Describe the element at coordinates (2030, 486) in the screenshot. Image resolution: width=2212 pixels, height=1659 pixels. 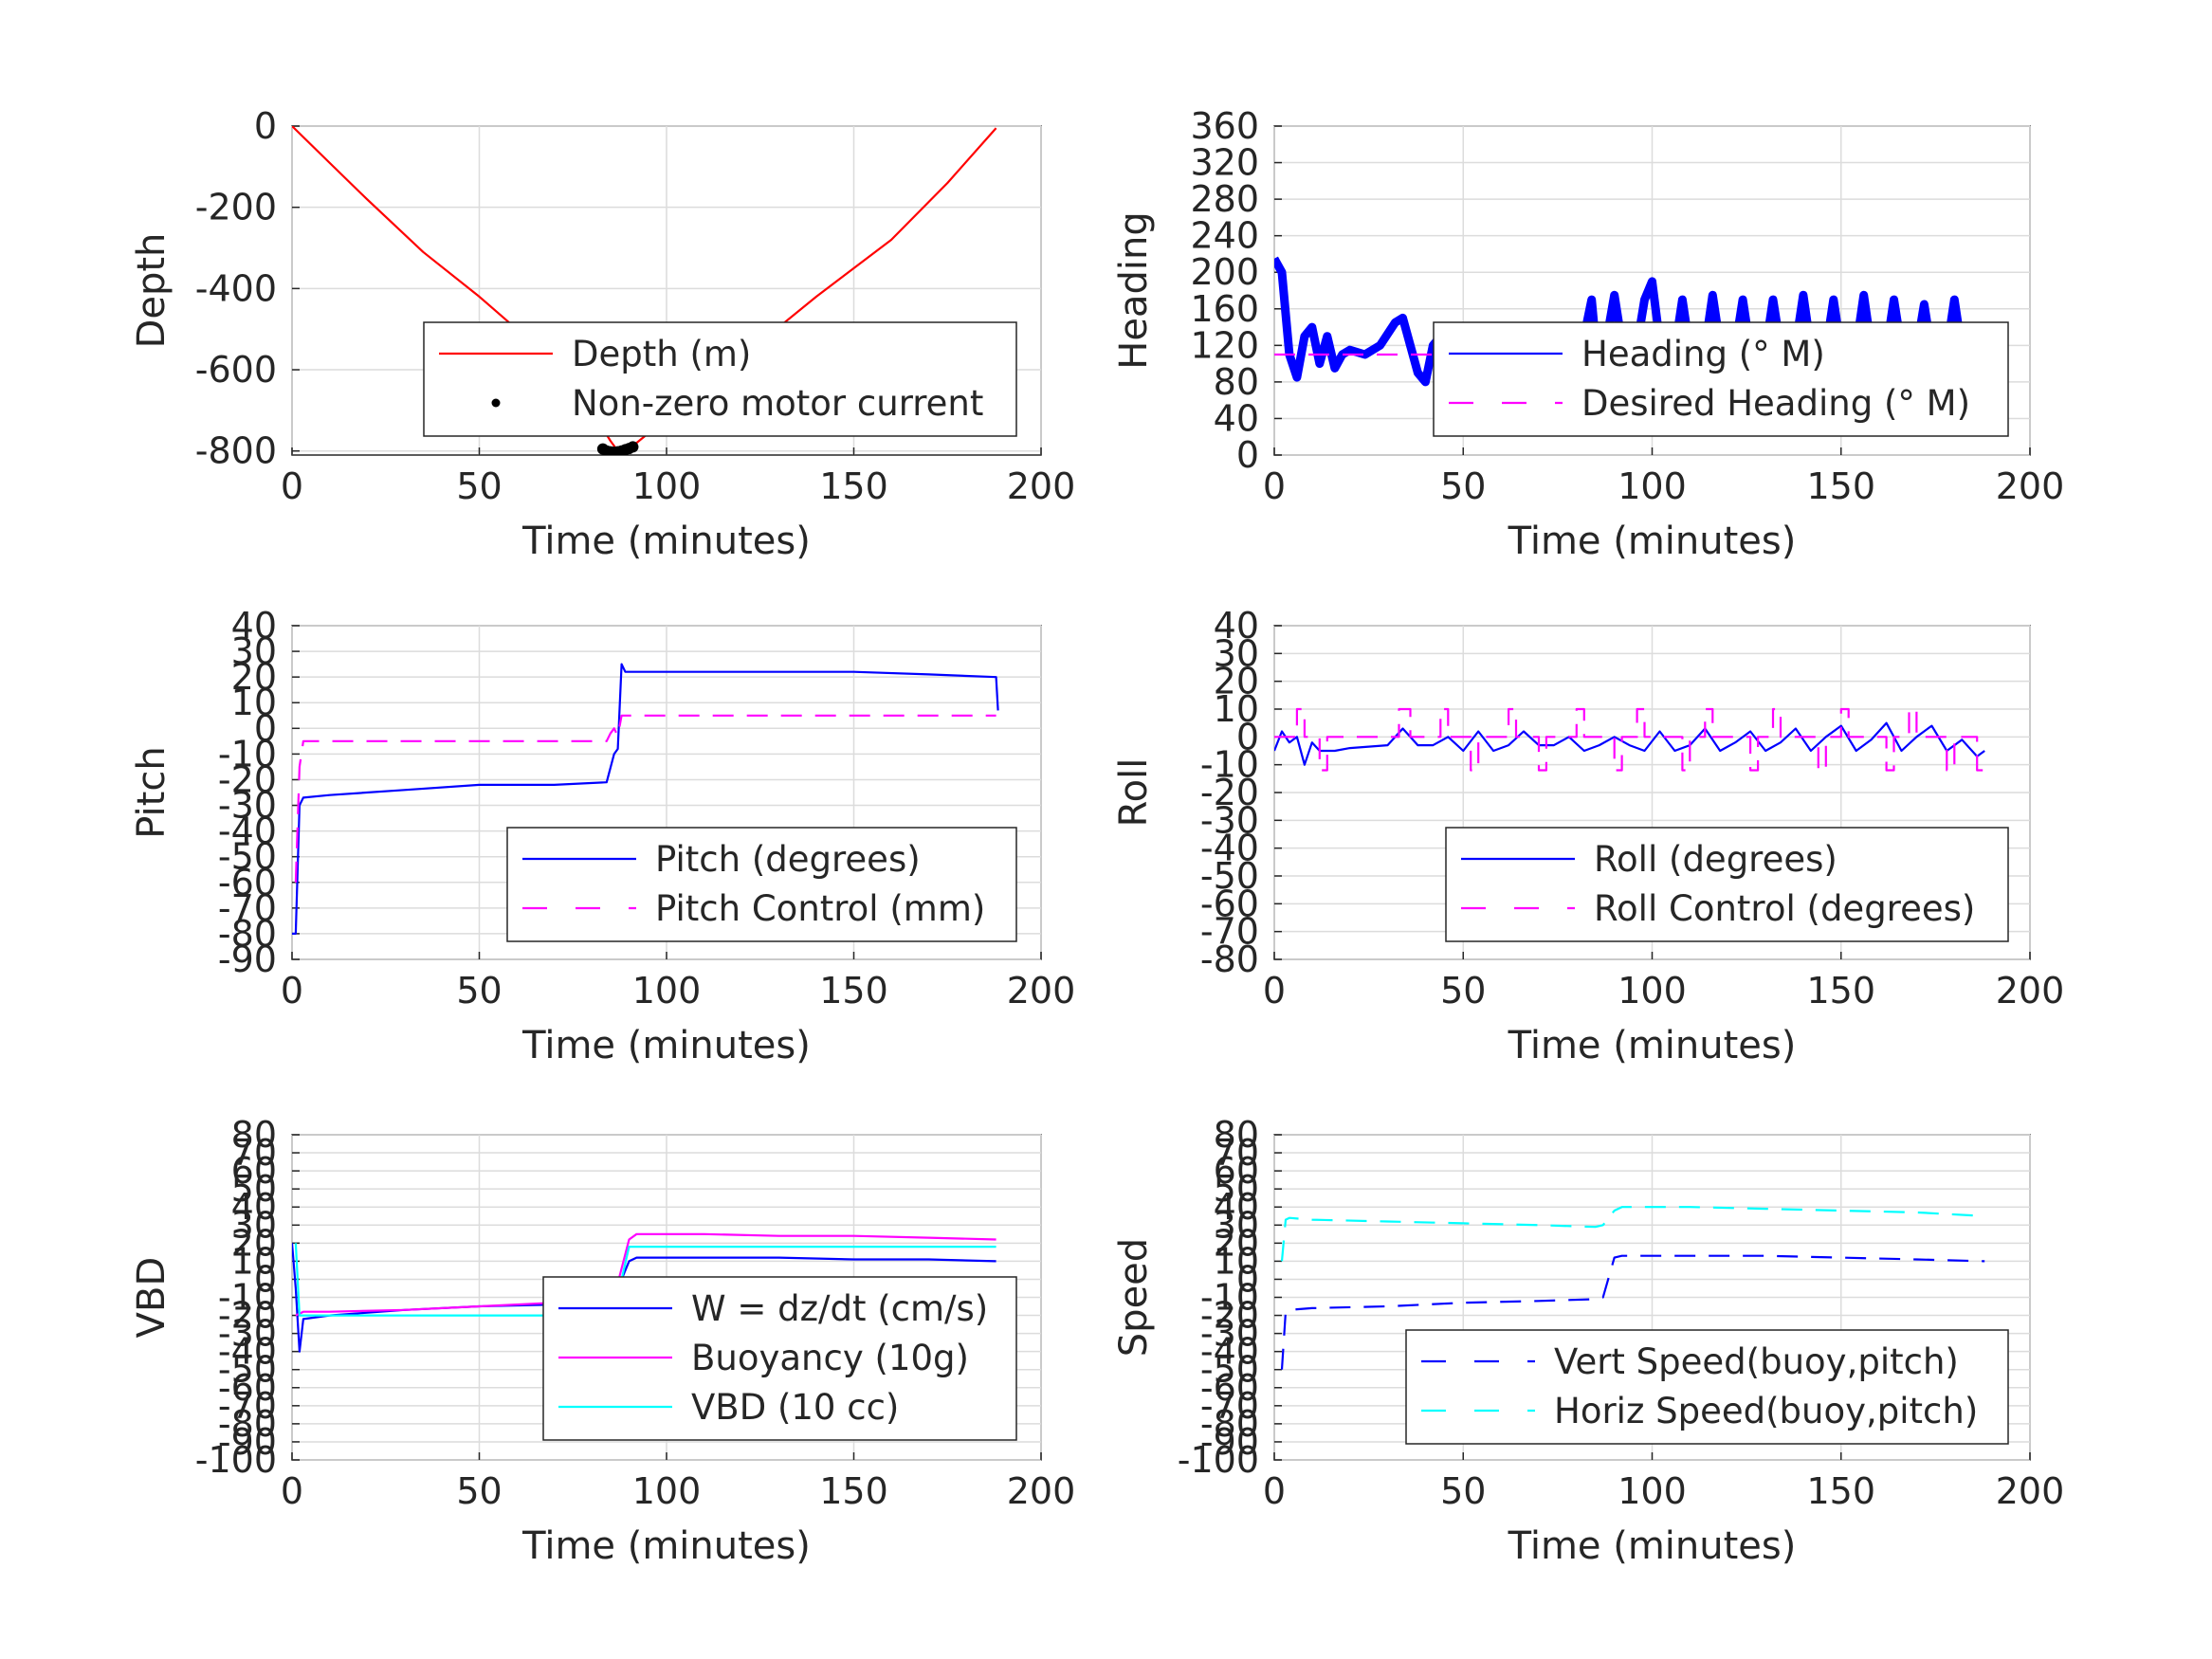
I see `heading-xtick-label-4: 200` at that location.